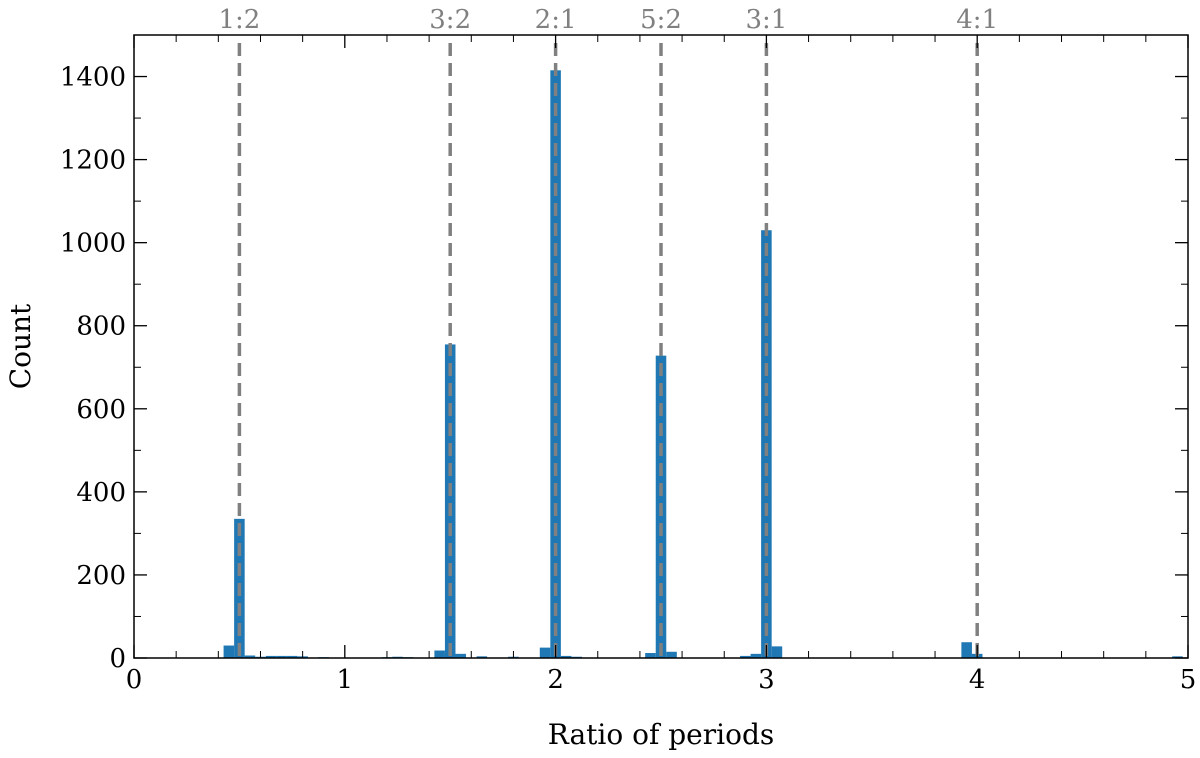 The height and width of the screenshot is (758, 1200). What do you see at coordinates (766, 20) in the screenshot?
I see `resonance-label: 3:1` at bounding box center [766, 20].